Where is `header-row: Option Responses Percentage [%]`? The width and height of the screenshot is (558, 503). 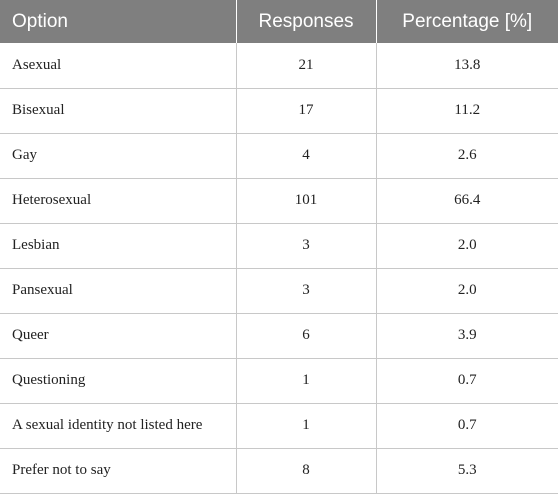
header-row: Option Responses Percentage [%] is located at coordinates (279, 21).